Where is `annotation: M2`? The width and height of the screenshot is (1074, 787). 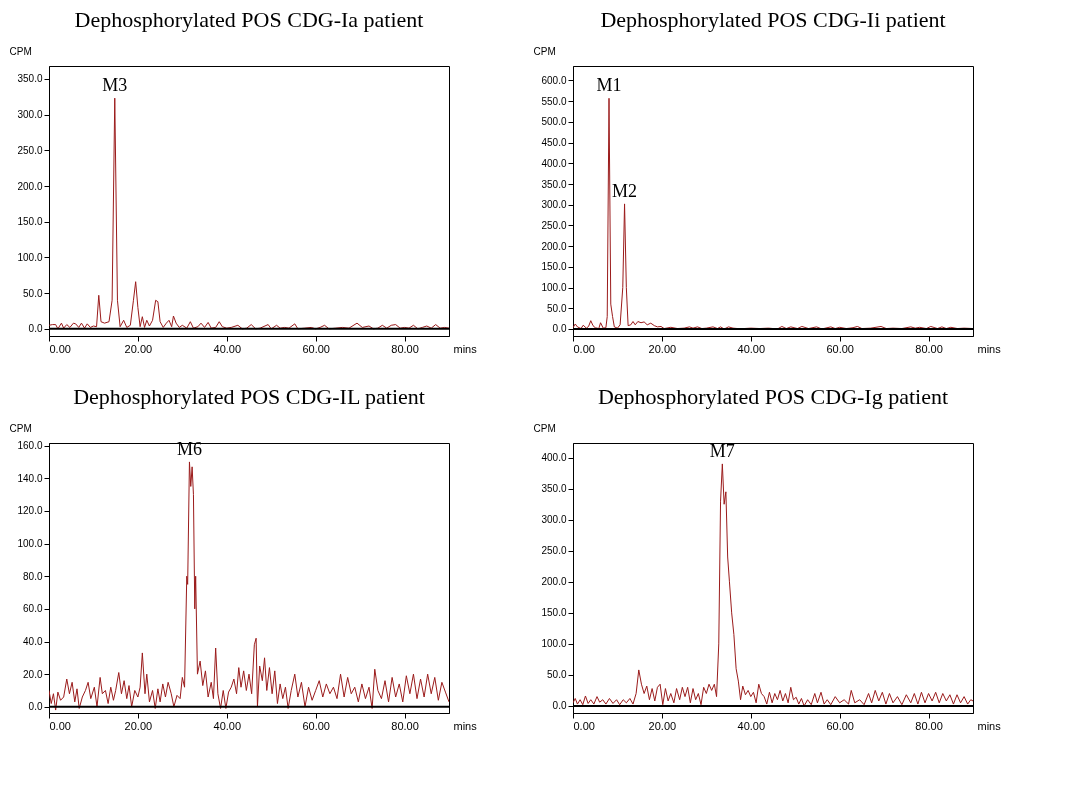 annotation: M2 is located at coordinates (625, 190).